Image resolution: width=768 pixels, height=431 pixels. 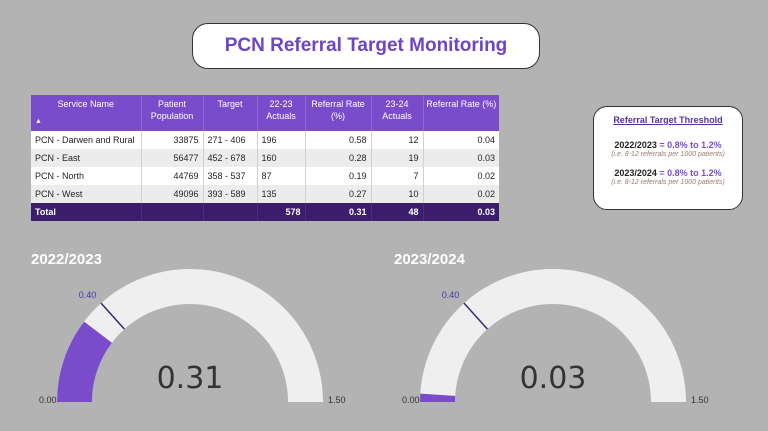 What do you see at coordinates (281, 212) in the screenshot?
I see `total-actuals-22-23: 578` at bounding box center [281, 212].